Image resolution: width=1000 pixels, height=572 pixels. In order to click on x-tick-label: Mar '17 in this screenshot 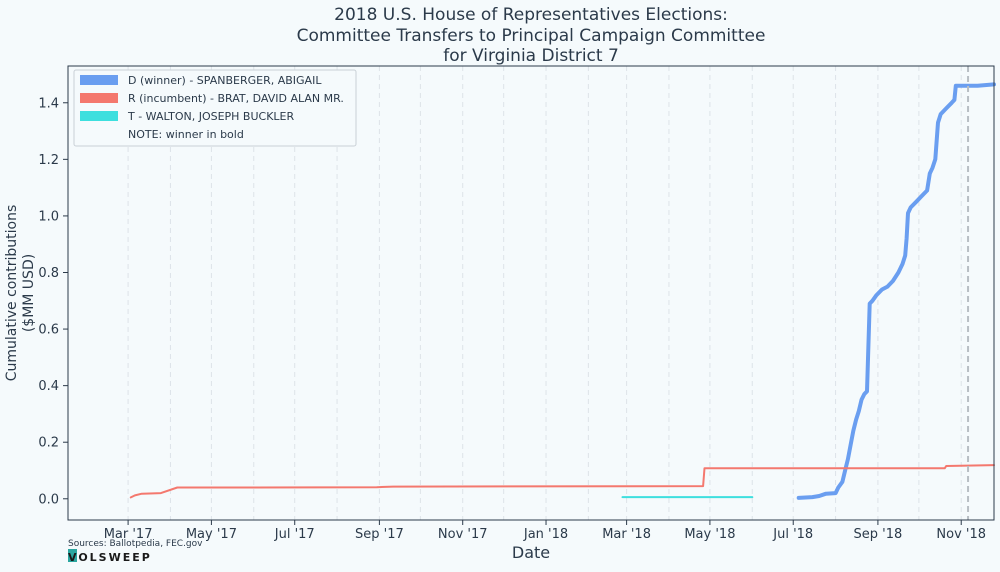, I will do `click(128, 534)`.